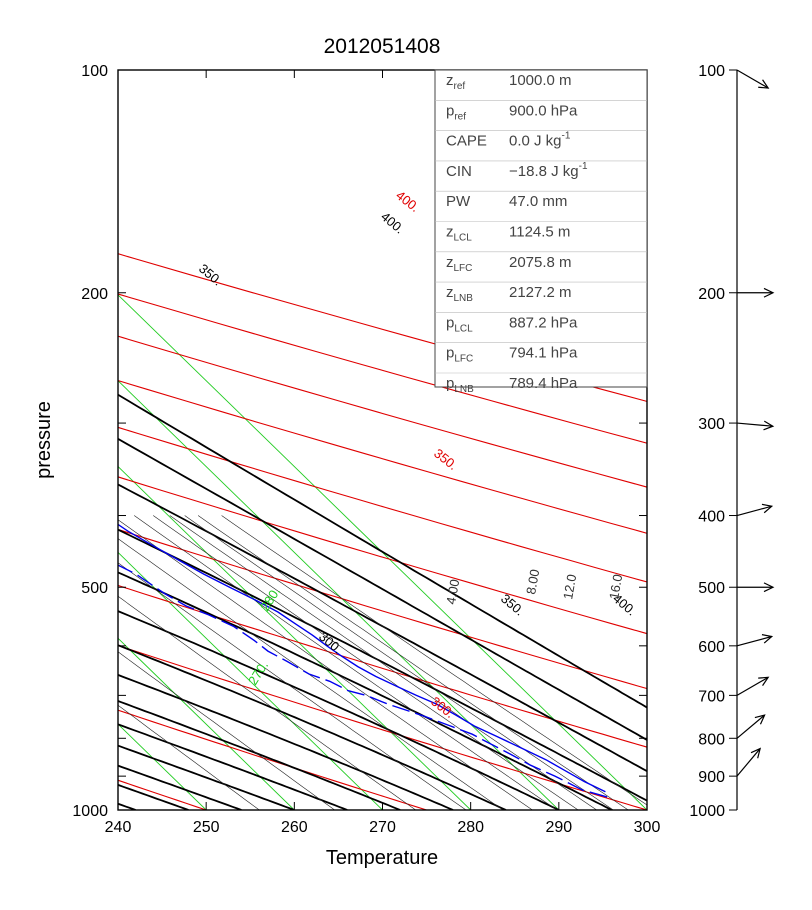 This screenshot has height=910, width=812. What do you see at coordinates (452, 592) in the screenshot?
I see `mixing-ratio-label: 4.00` at bounding box center [452, 592].